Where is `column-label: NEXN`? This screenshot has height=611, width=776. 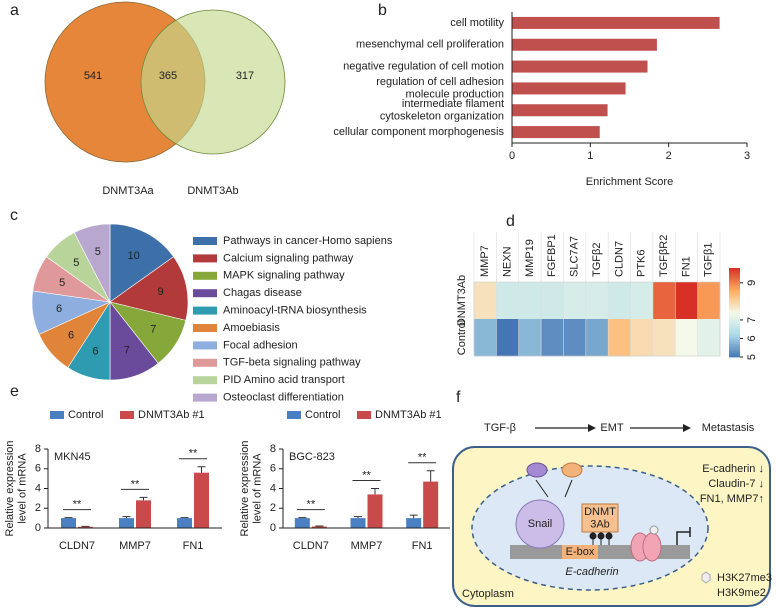
column-label: NEXN is located at coordinates (507, 261).